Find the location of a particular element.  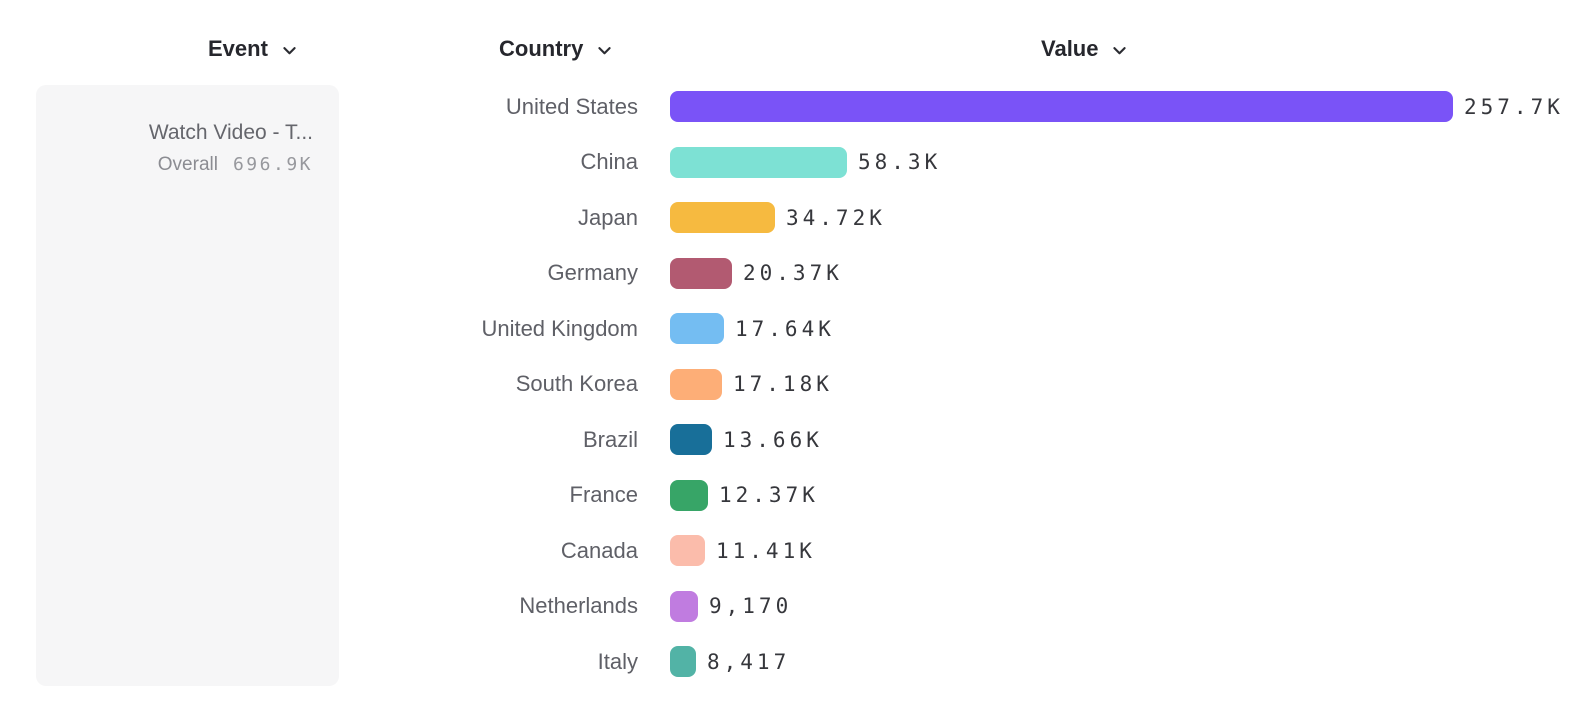

table-row: United States 257.7K is located at coordinates (792, 107).